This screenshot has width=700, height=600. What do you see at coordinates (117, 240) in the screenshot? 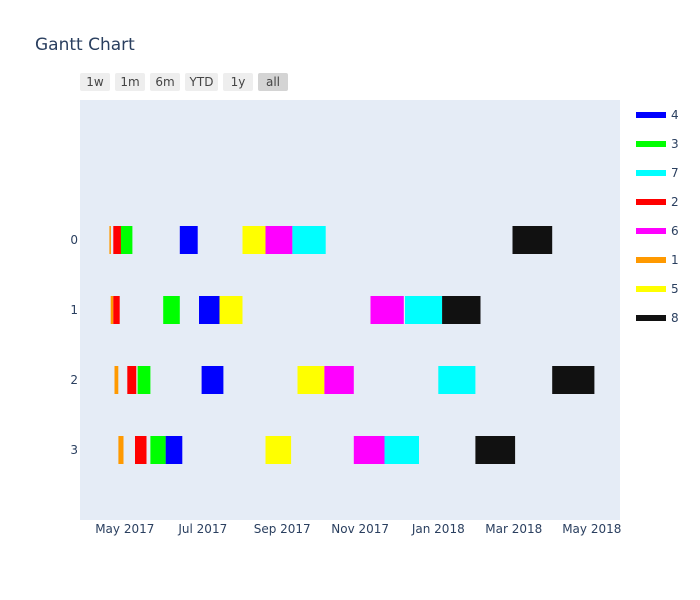
I see `task-bar-row0-resource2` at bounding box center [117, 240].